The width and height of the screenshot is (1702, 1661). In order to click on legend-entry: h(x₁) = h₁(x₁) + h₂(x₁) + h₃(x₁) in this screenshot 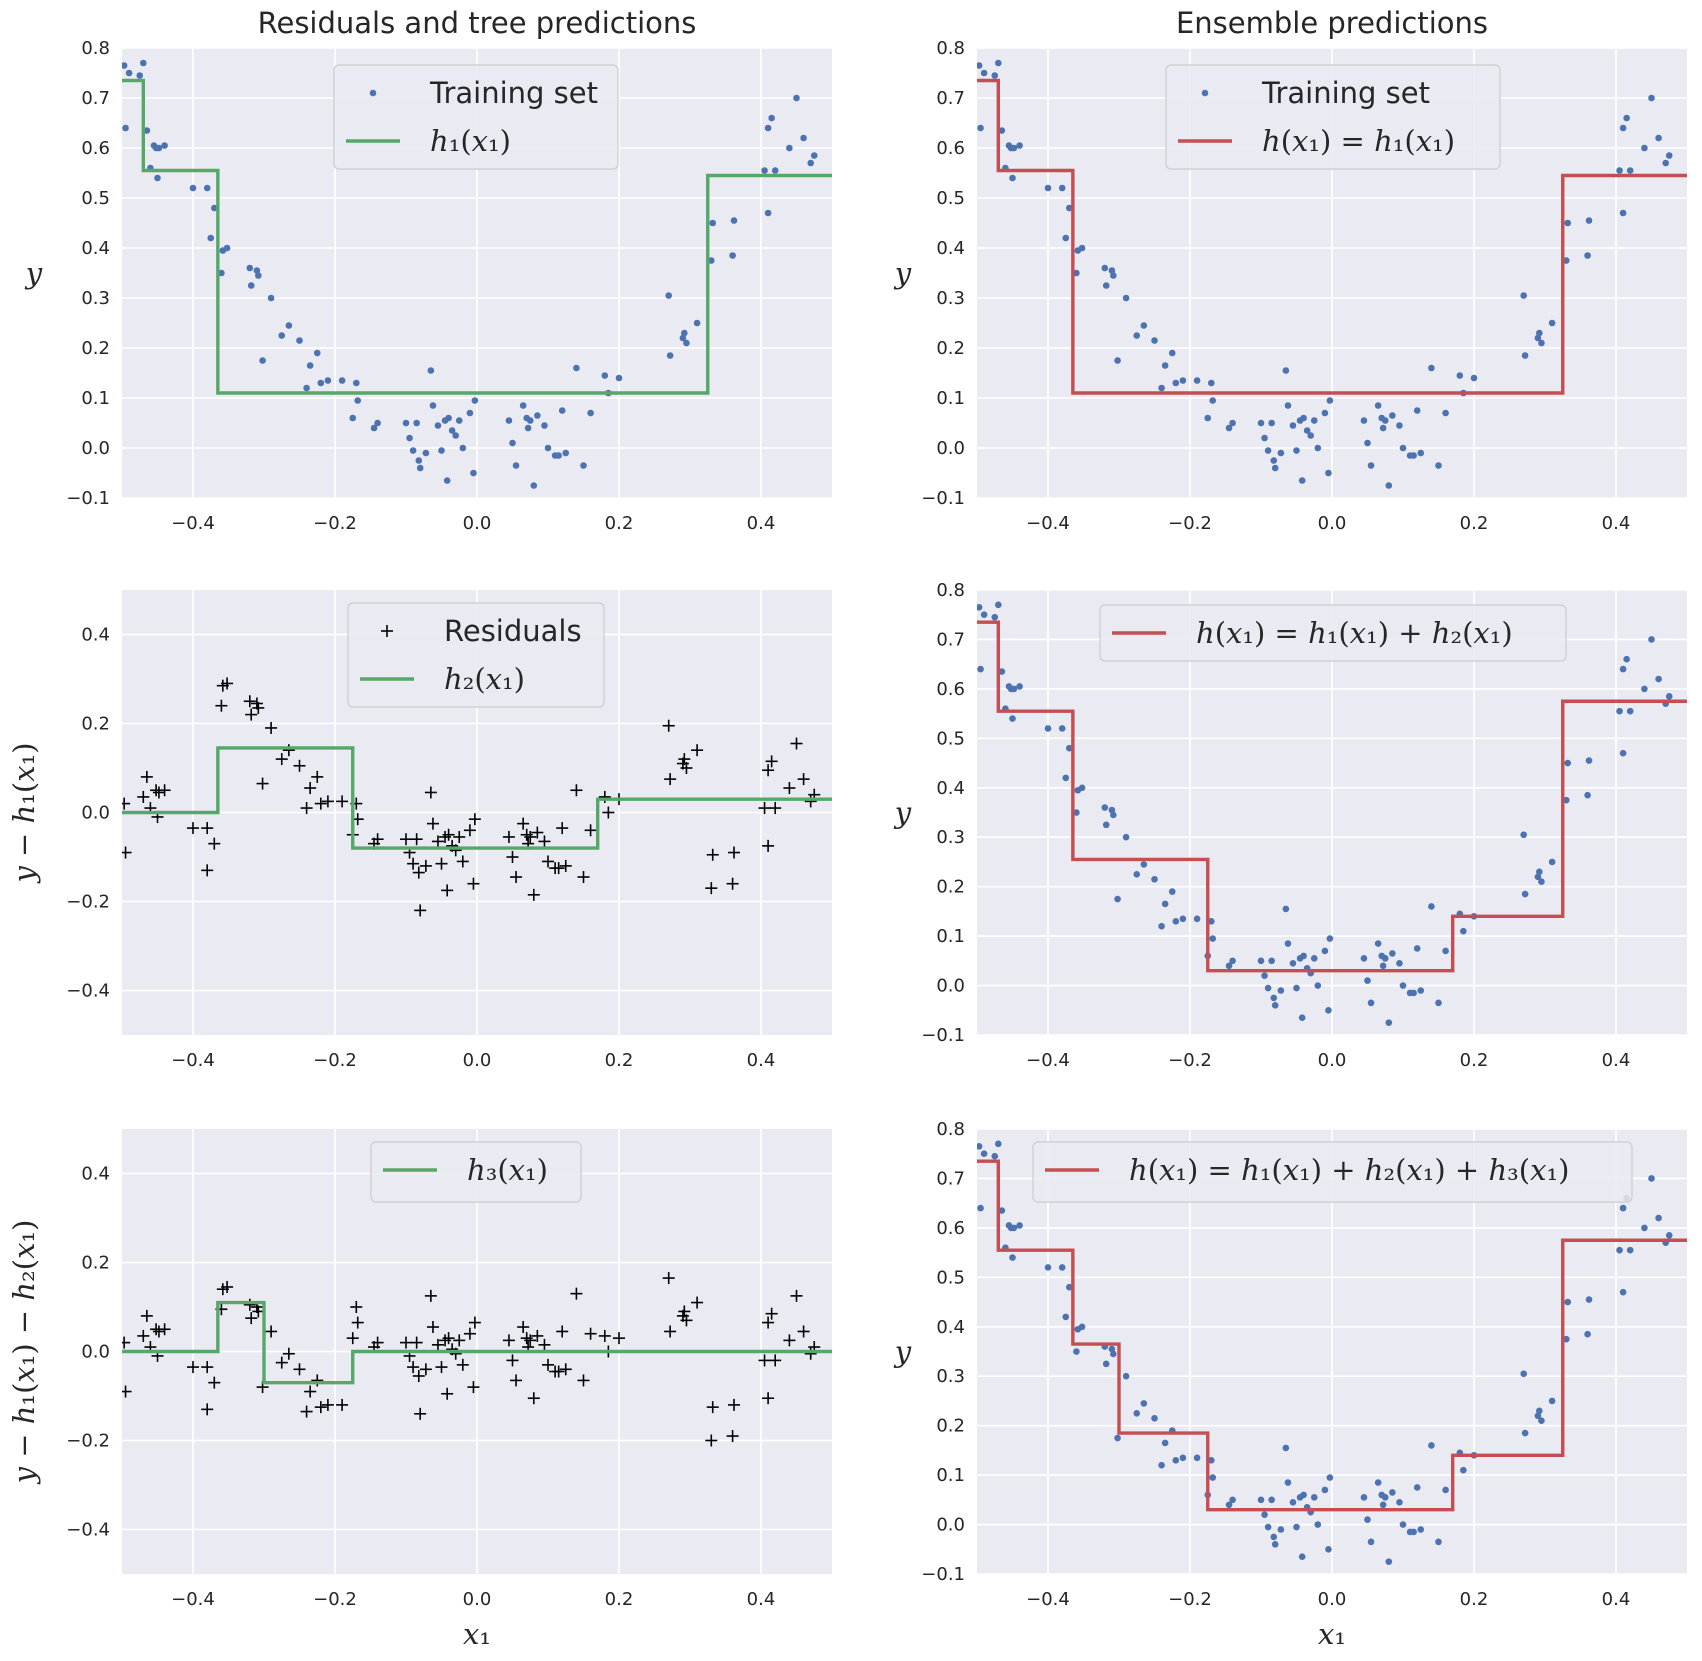, I will do `click(1307, 1170)`.